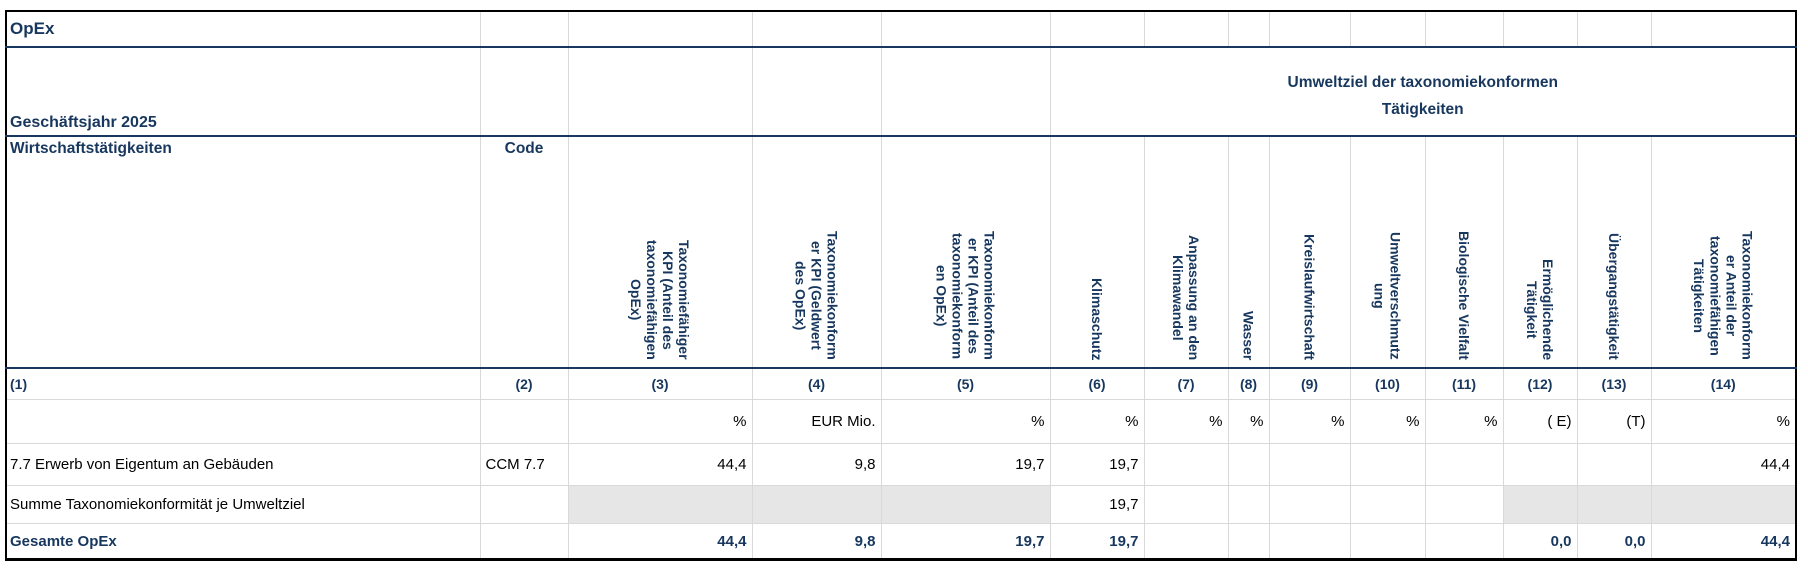 This screenshot has height=576, width=1808. Describe the element at coordinates (816, 542) in the screenshot. I see `total-value-cell: 9,8` at that location.